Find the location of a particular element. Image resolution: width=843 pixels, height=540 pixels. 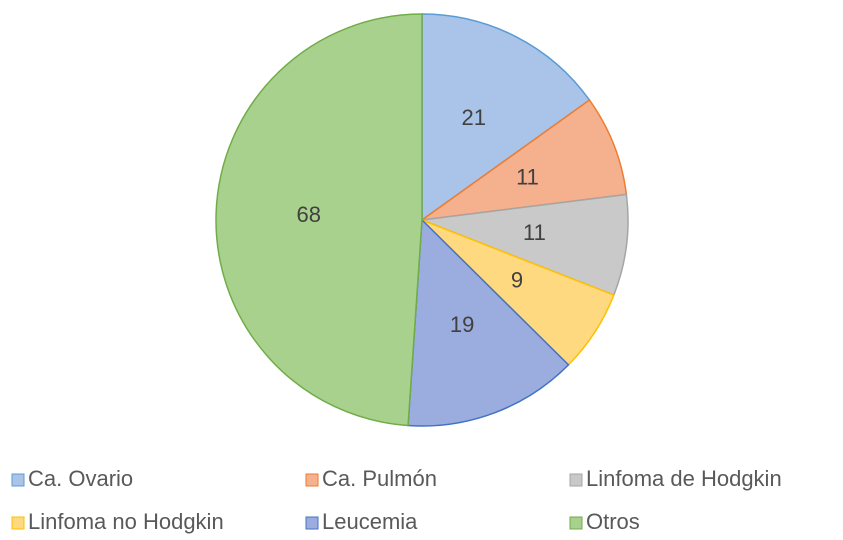

data-label: 19 is located at coordinates (462, 324).